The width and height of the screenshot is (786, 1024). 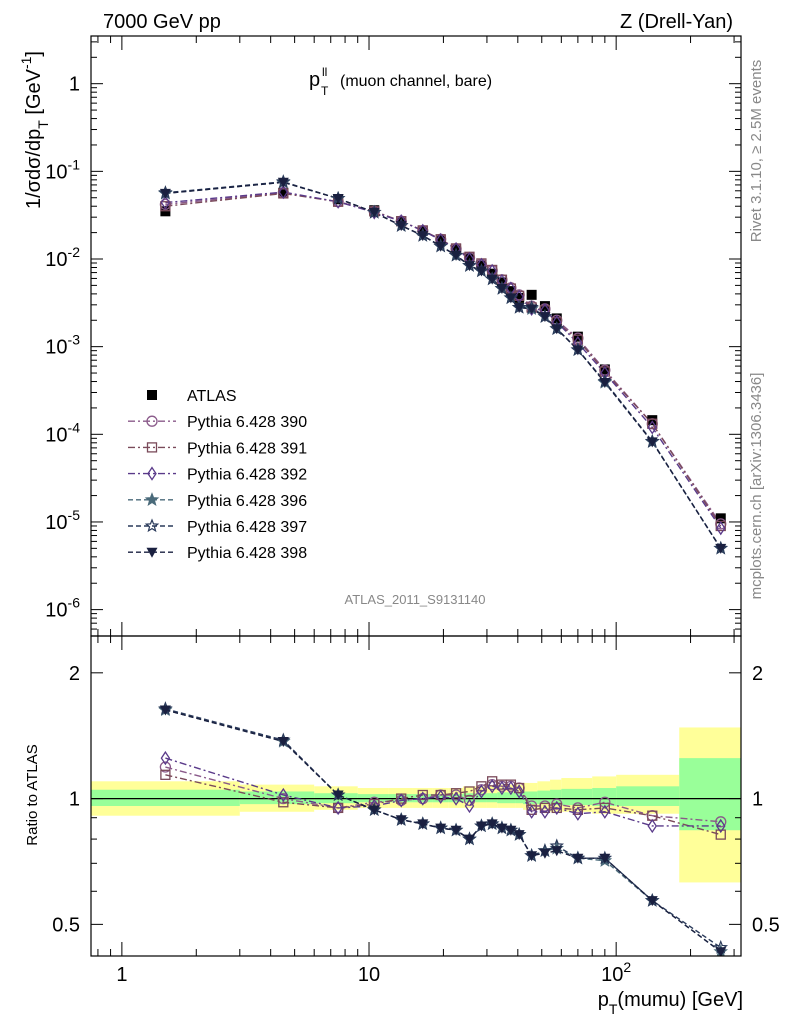 What do you see at coordinates (400, 81) in the screenshot?
I see `main-title: p ll T (muon channel, bare)` at bounding box center [400, 81].